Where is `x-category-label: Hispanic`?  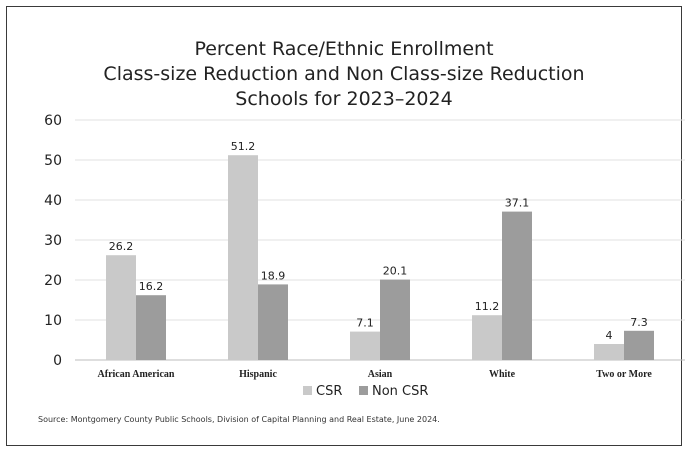
x-category-label: Hispanic is located at coordinates (258, 374).